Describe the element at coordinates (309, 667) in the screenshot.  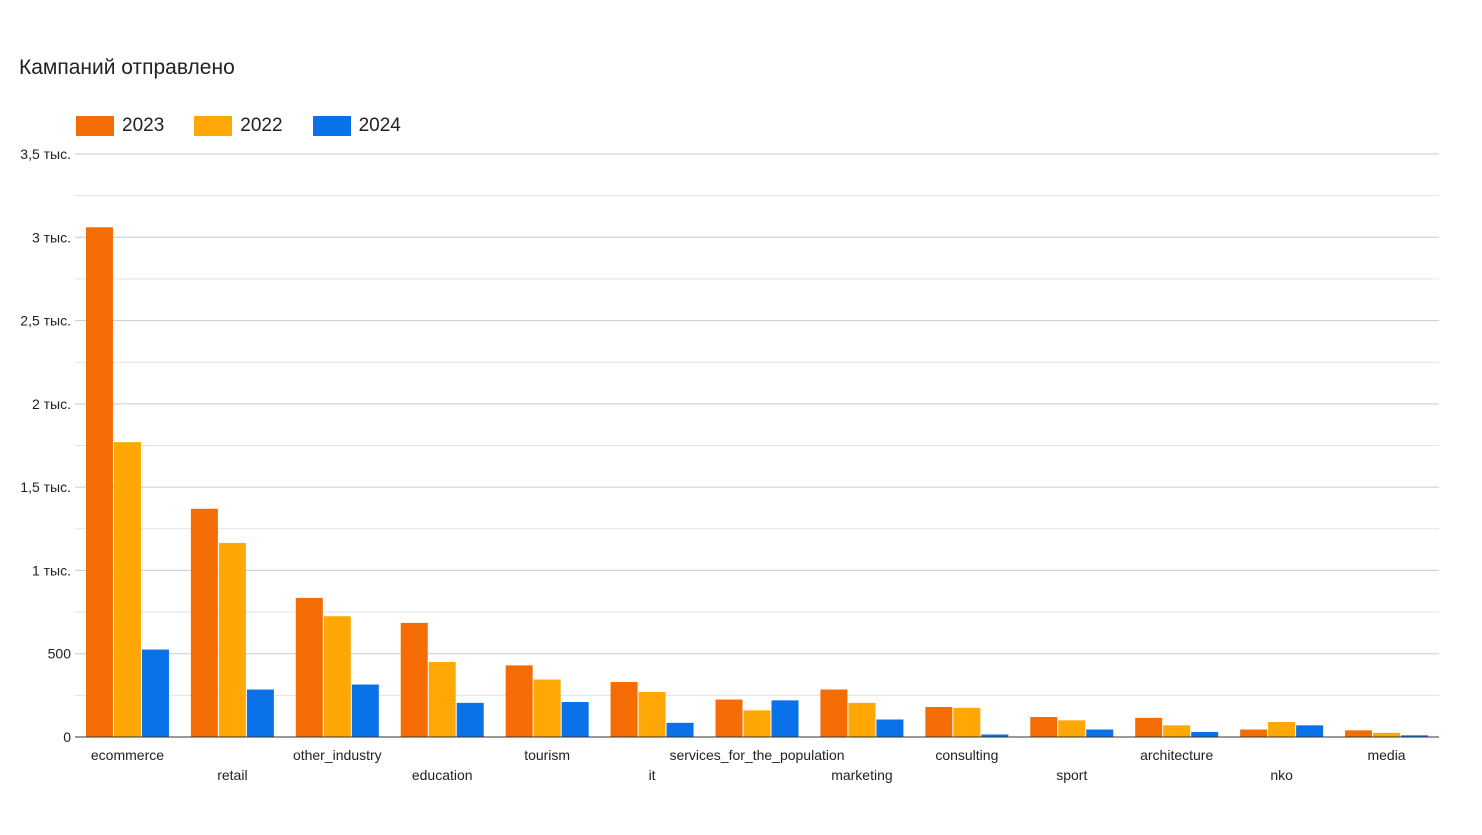
I see `bar-other_industry-2023` at that location.